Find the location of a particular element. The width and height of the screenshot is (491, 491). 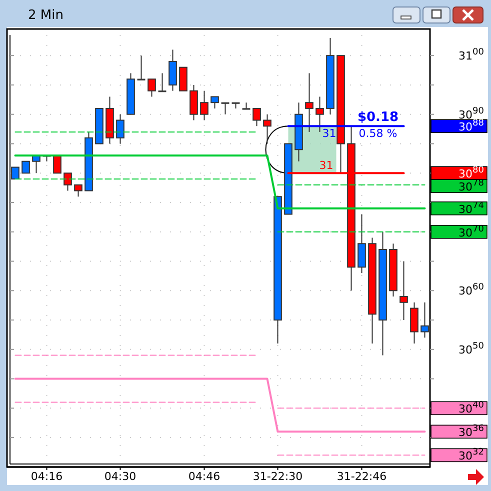

x-tick-label: 04:46 is located at coordinates (204, 476).